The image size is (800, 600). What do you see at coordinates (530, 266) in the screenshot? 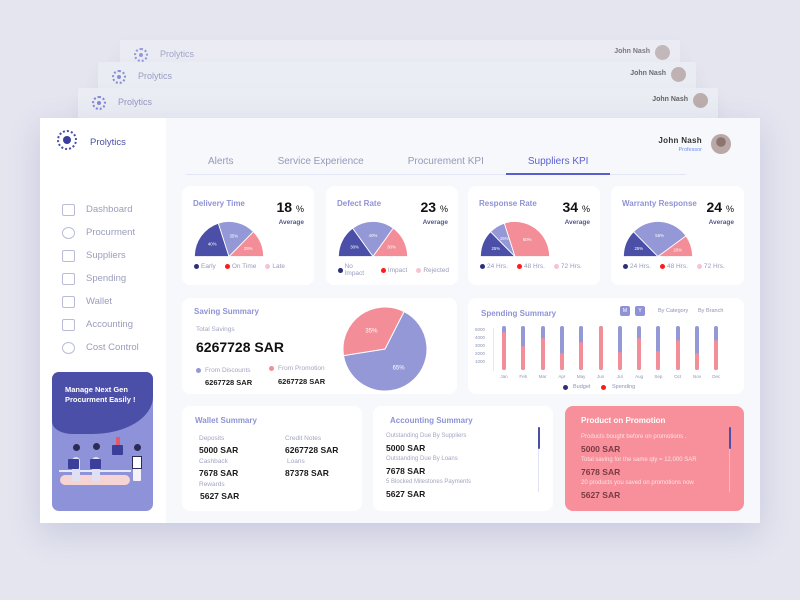
I see `legend-item: 48 Hrs.` at bounding box center [530, 266].